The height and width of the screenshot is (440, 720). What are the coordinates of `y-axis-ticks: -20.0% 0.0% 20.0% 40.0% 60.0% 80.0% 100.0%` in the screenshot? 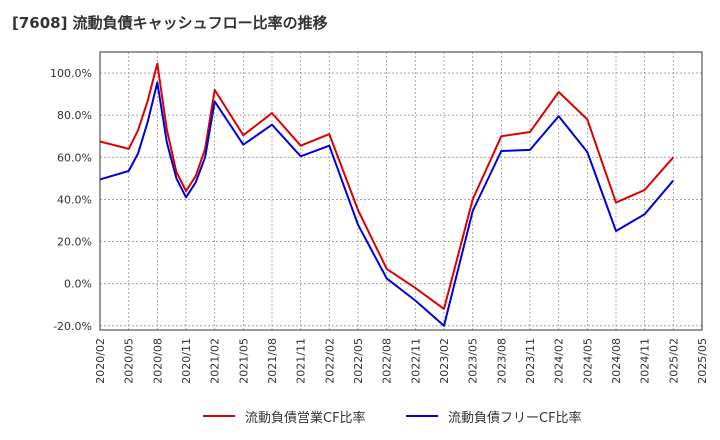 It's located at (71, 200).